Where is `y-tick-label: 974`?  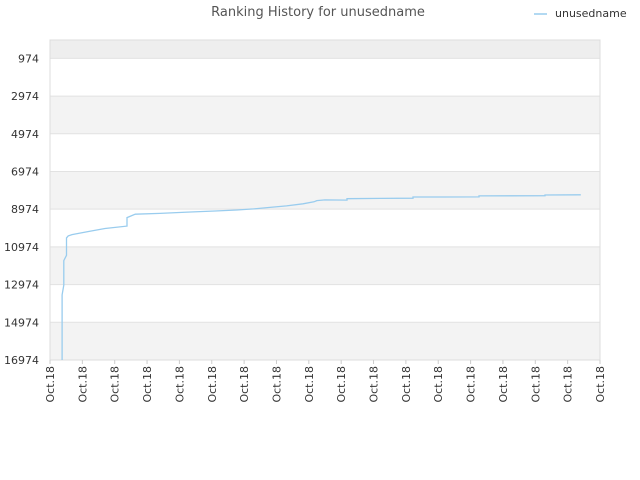
y-tick-label: 974 is located at coordinates (28, 58).